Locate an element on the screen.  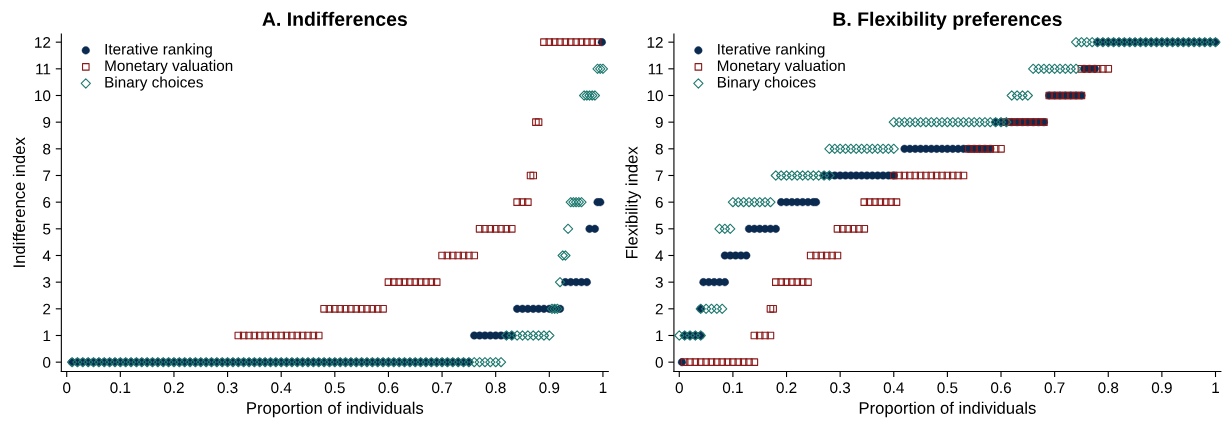
chart-title: A. Indifferences is located at coordinates (334, 19).